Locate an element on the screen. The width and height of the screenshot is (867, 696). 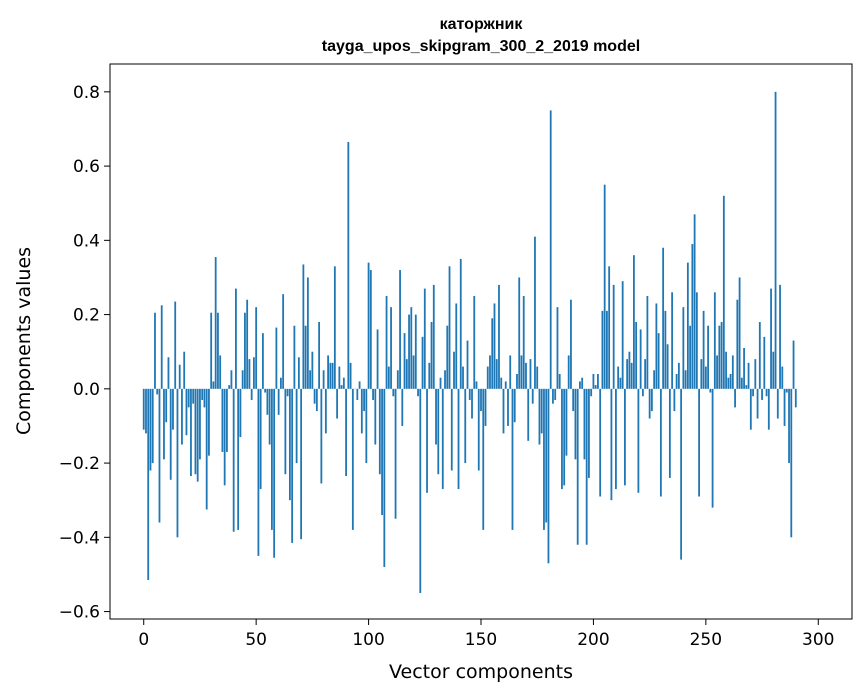
y-axis-label: Components values is located at coordinates (24, 341).